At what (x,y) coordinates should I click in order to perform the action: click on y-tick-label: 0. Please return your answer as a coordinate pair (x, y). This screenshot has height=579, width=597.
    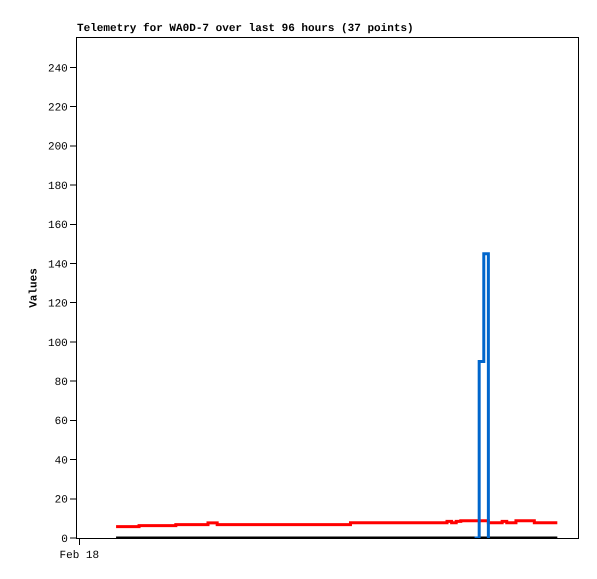
    Looking at the image, I should click on (64, 540).